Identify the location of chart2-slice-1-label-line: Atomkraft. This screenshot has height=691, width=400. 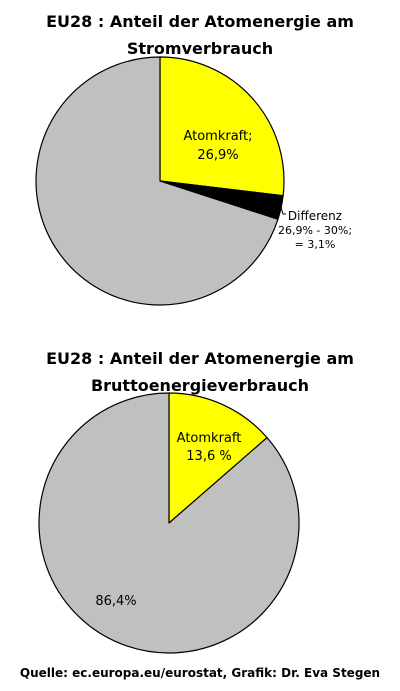
(209, 438).